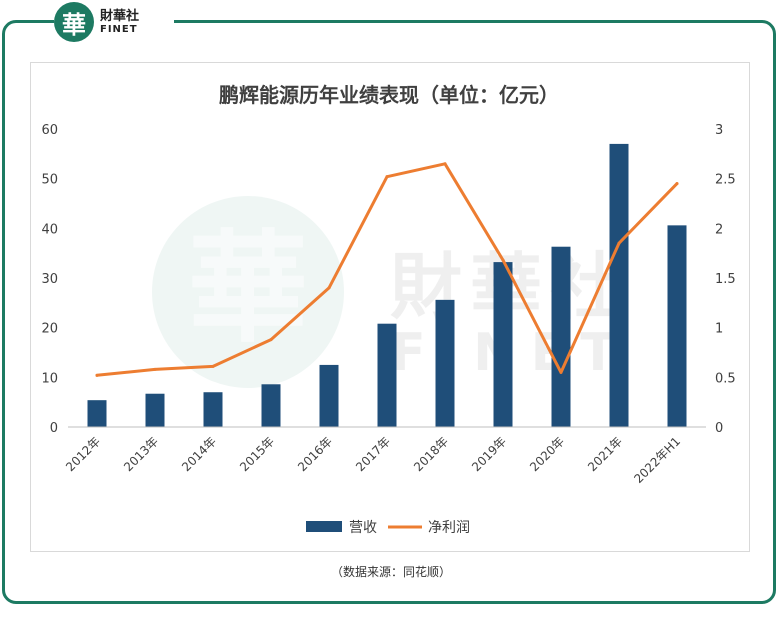  What do you see at coordinates (83, 454) in the screenshot?
I see `x-tick-label: 2012年` at bounding box center [83, 454].